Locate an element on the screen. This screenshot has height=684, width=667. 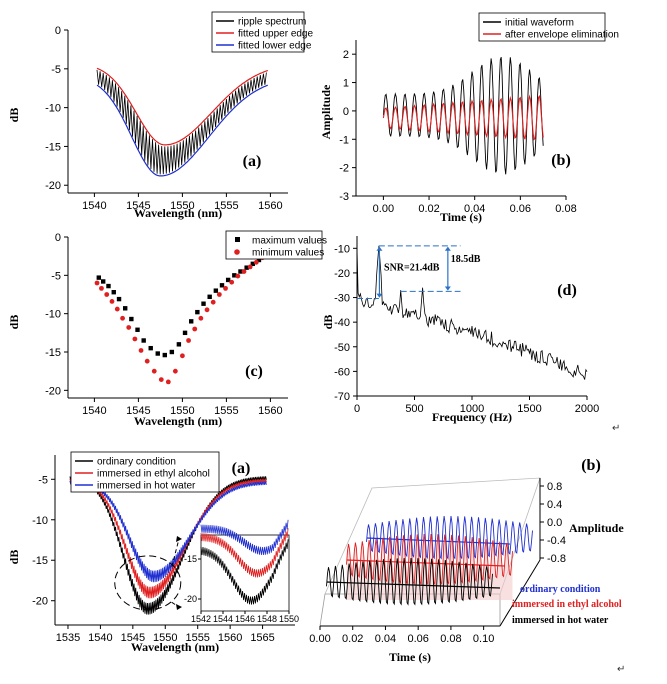
x-tick-label: 0 is located at coordinates (357, 409).